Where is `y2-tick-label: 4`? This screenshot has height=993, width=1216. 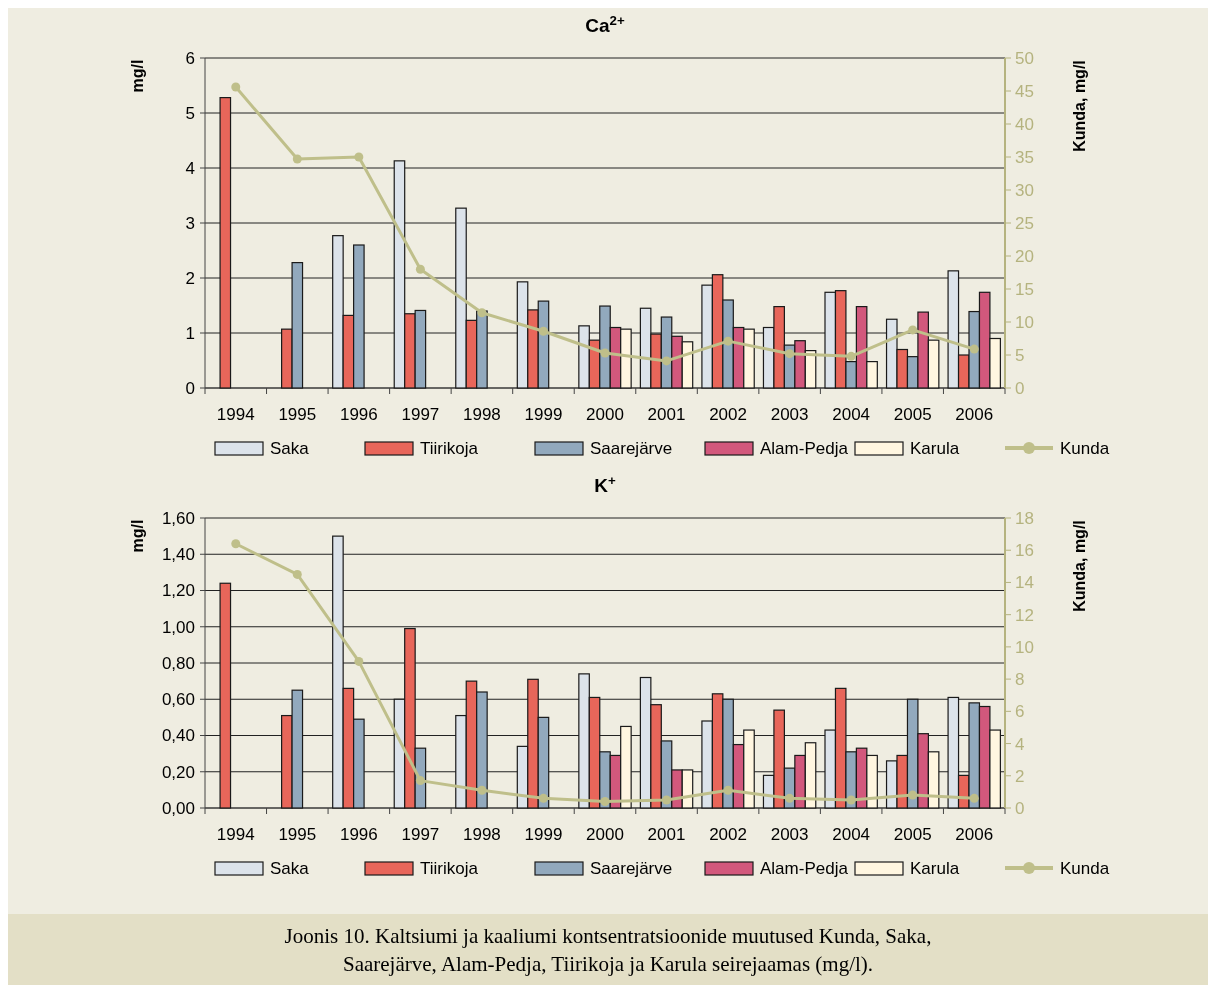
y2-tick-label: 4 is located at coordinates (1020, 744).